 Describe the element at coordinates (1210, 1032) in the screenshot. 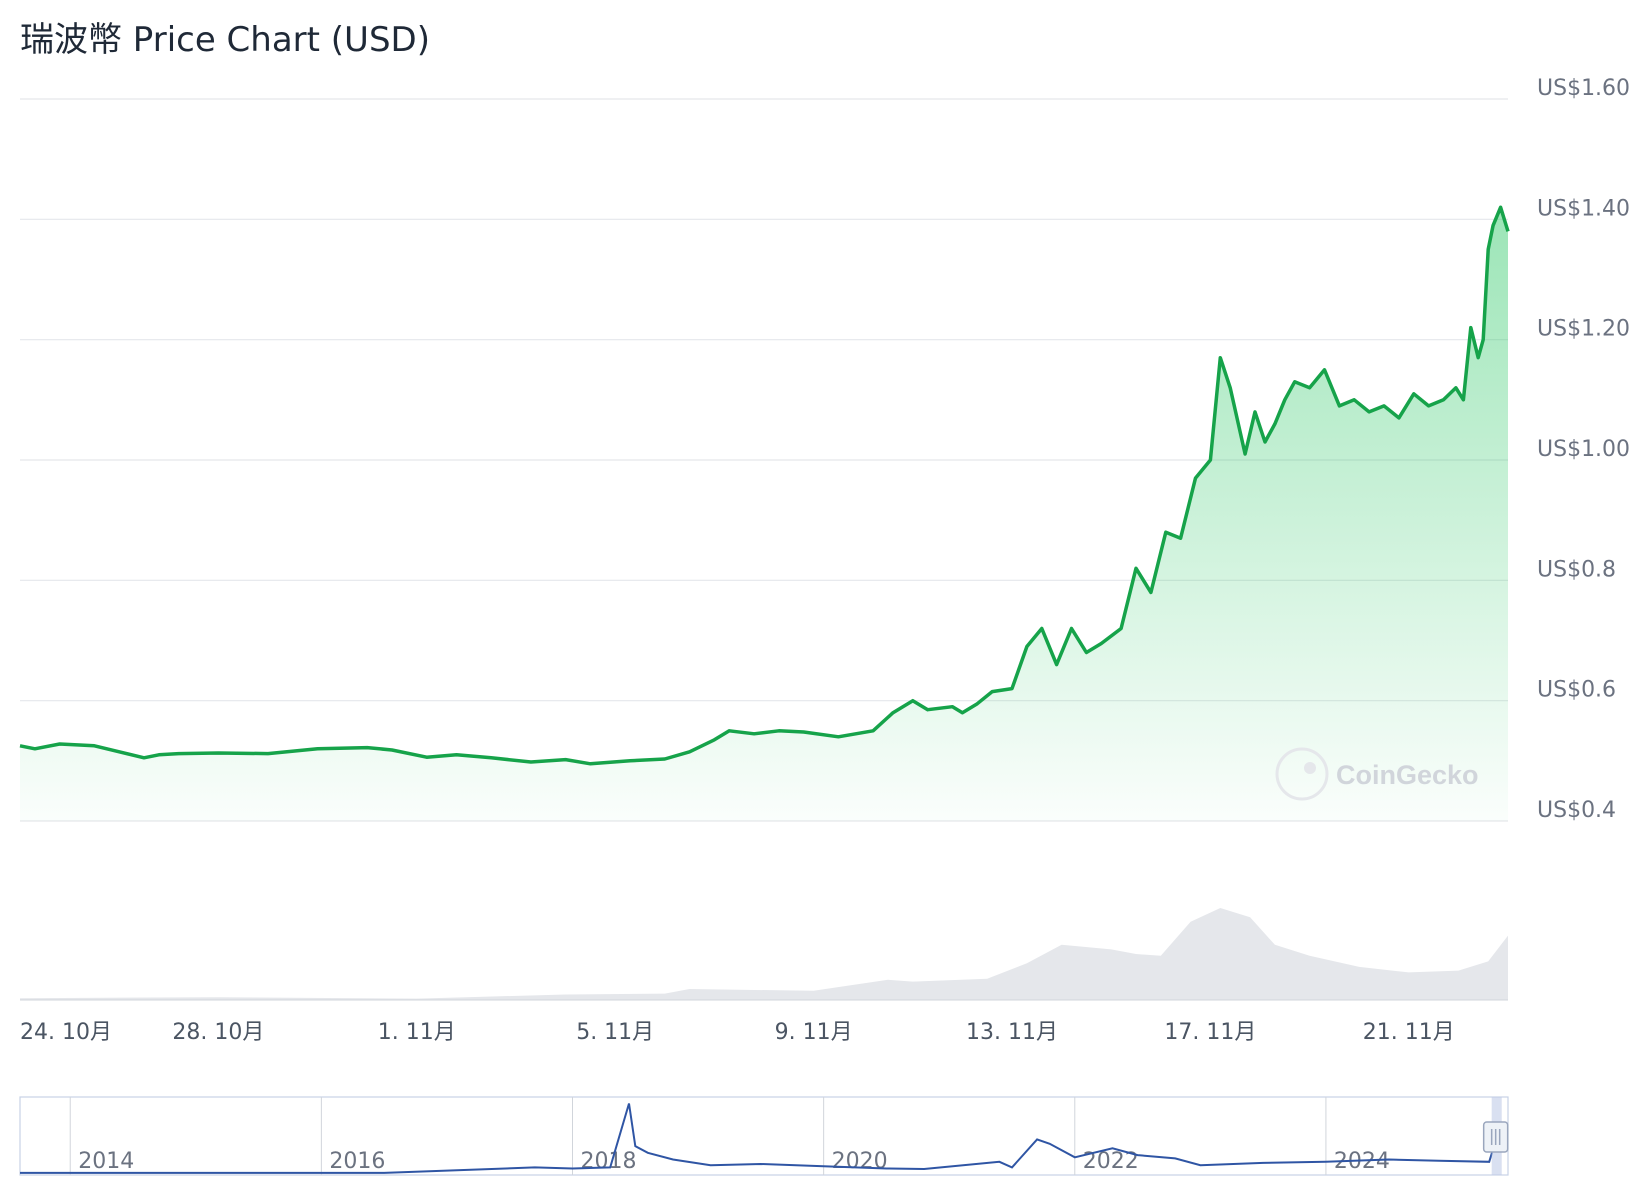

I see `x-tick-label: 17. 11月` at that location.